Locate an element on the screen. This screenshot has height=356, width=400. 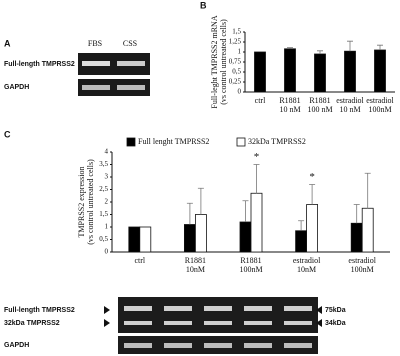
legend-label: 32kDa TMPRSS2 is located at coordinates (277, 141).